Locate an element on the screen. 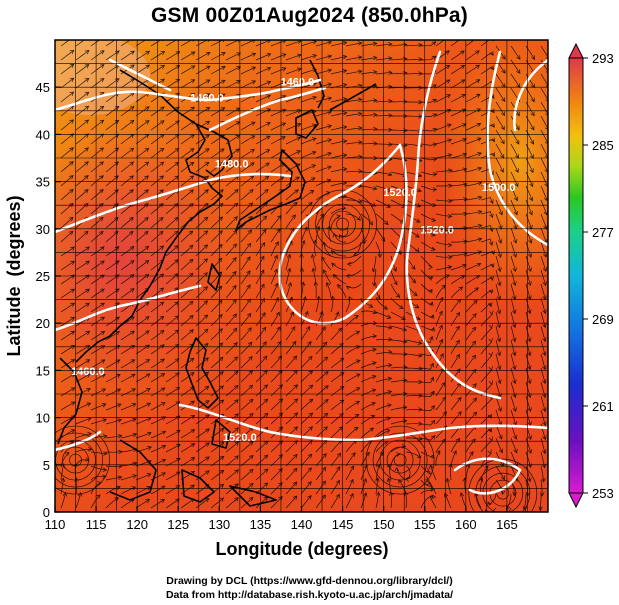 The width and height of the screenshot is (619, 605). y-axis-label: Latitude (degrees) is located at coordinates (14, 275).